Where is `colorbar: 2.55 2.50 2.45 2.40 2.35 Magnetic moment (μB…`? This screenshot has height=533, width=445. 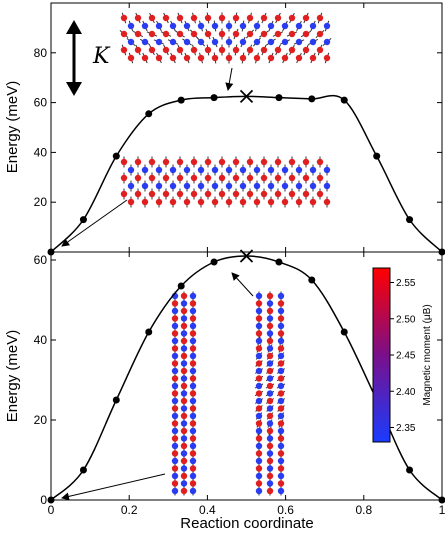
colorbar: 2.55 2.50 2.45 2.40 2.35 Magnetic moment (μB… is located at coordinates (402, 355).